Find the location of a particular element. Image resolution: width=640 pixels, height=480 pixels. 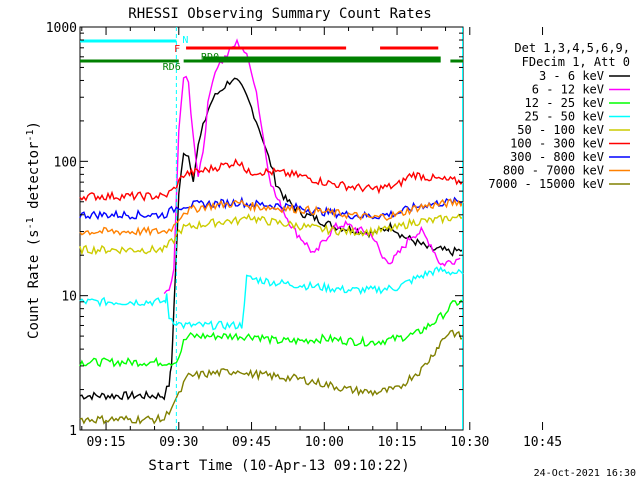

flag-label-rd6: RD6 is located at coordinates (172, 67).